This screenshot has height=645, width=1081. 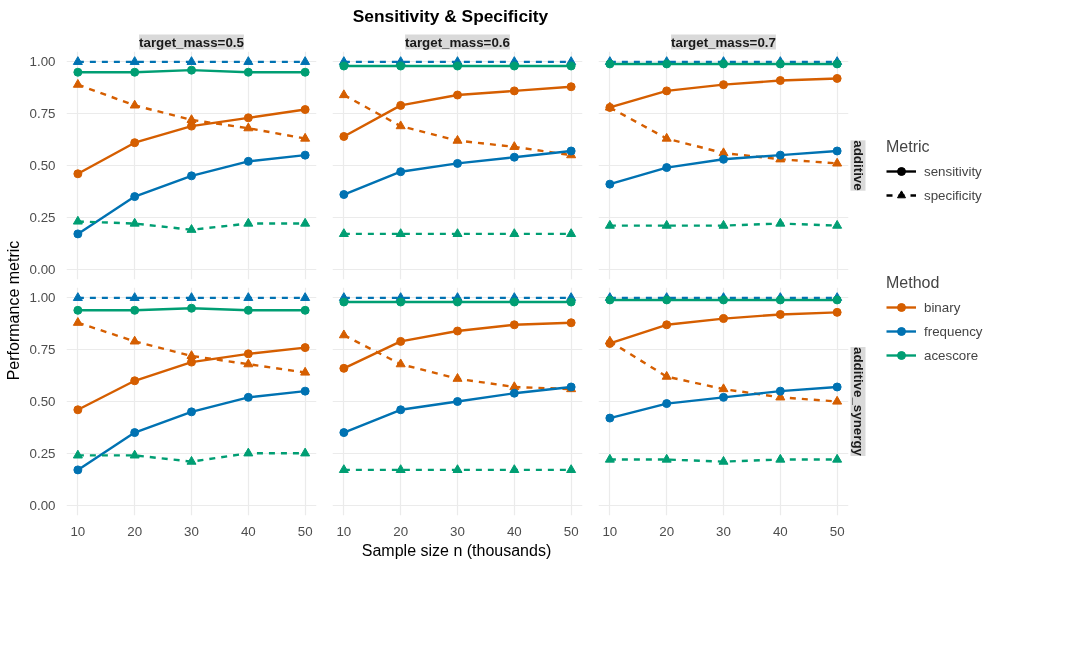 I want to click on y-axis-title: Performance metric, so click(x=13, y=310).